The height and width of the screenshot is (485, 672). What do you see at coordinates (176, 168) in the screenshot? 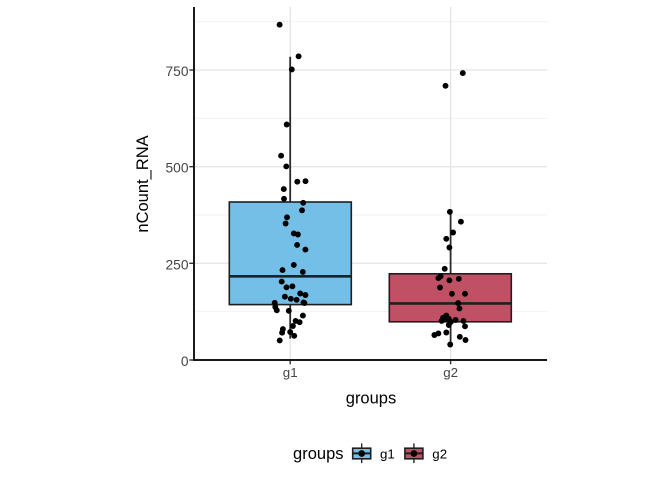
I see `svg-text: 500` at bounding box center [176, 168].